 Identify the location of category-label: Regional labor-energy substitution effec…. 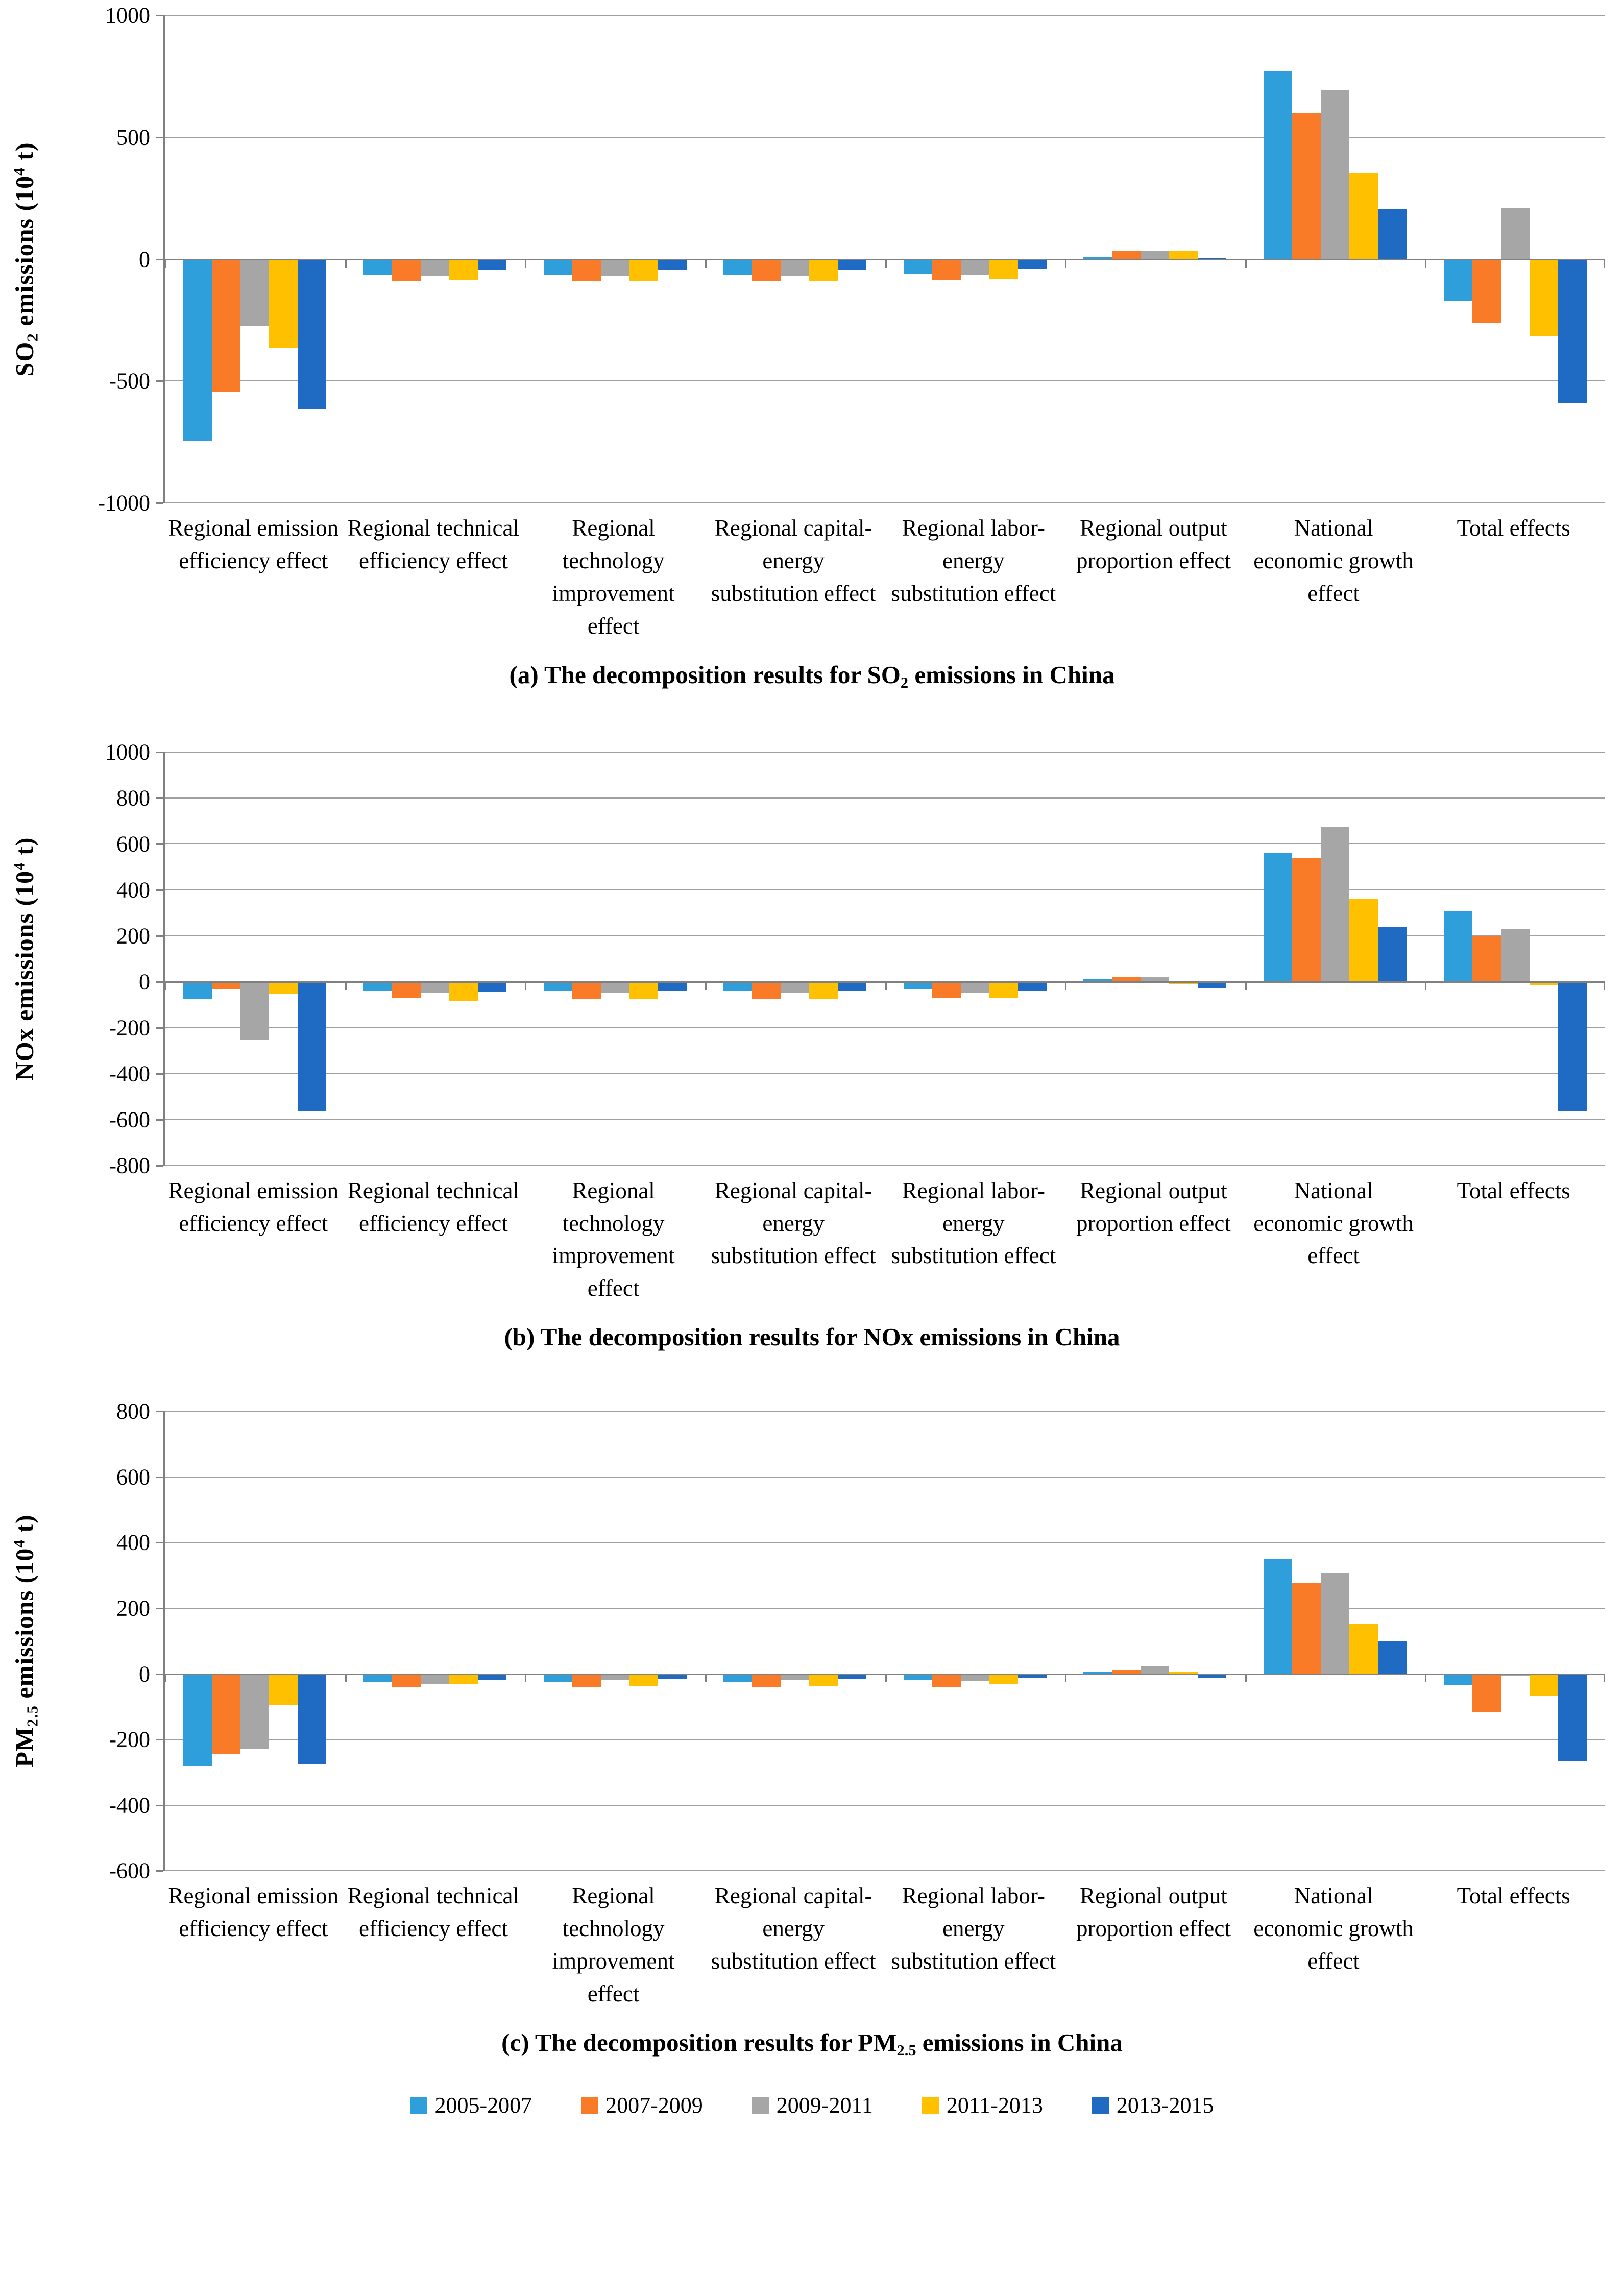
(973, 1223).